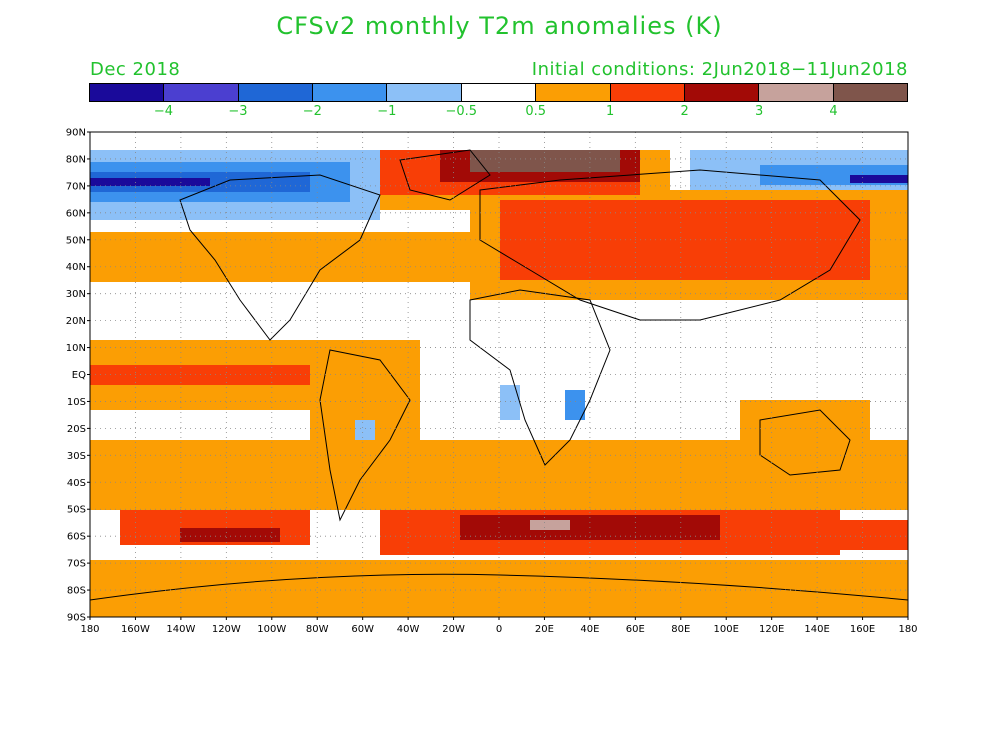  Describe the element at coordinates (76, 240) in the screenshot. I see `lat-tick-label: 50N` at that location.